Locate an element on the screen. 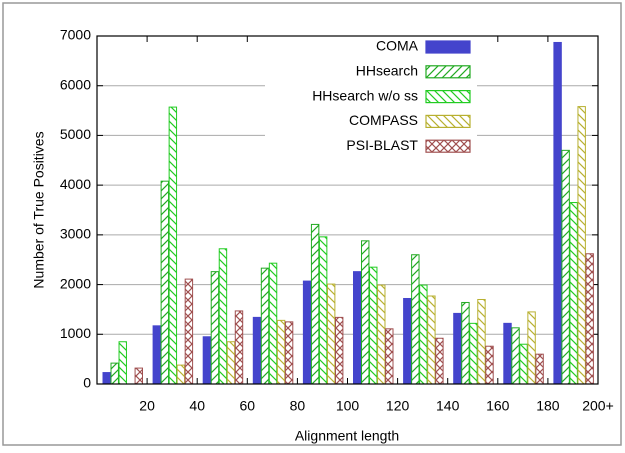 Image resolution: width=625 pixels, height=453 pixels. y-tick-label: 5000 is located at coordinates (75, 134).